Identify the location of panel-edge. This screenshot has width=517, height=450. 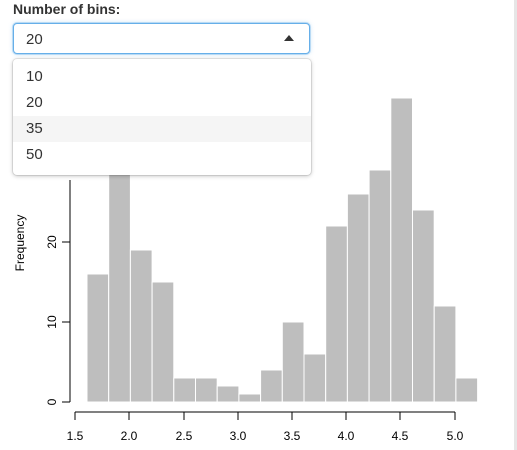
(515, 225).